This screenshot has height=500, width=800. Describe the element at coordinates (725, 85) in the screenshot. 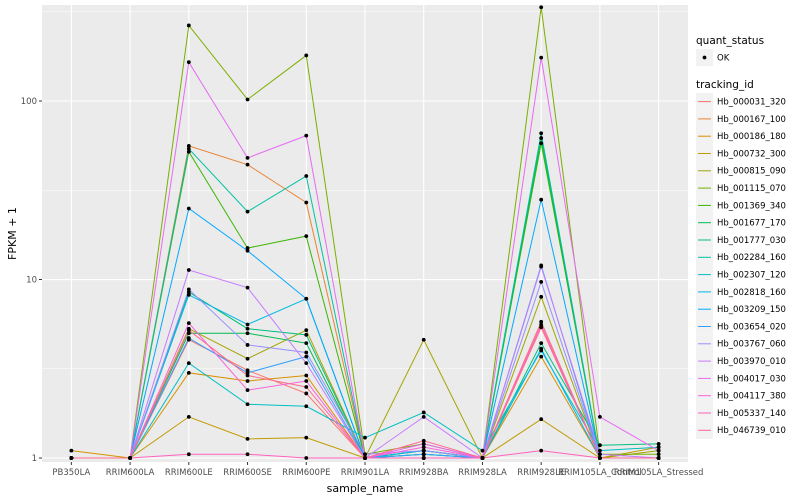

I see `legend-tracking-title: tracking_id` at that location.